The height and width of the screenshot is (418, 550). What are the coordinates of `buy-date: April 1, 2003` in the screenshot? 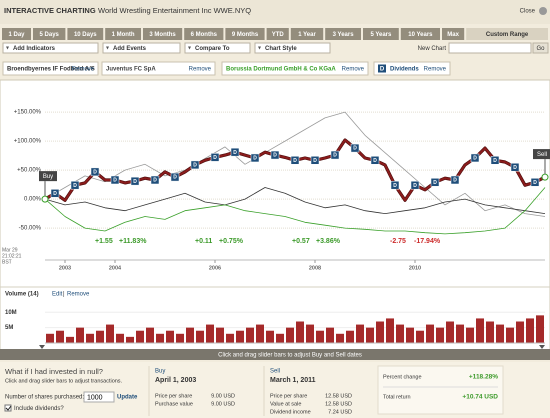 It's located at (175, 380).